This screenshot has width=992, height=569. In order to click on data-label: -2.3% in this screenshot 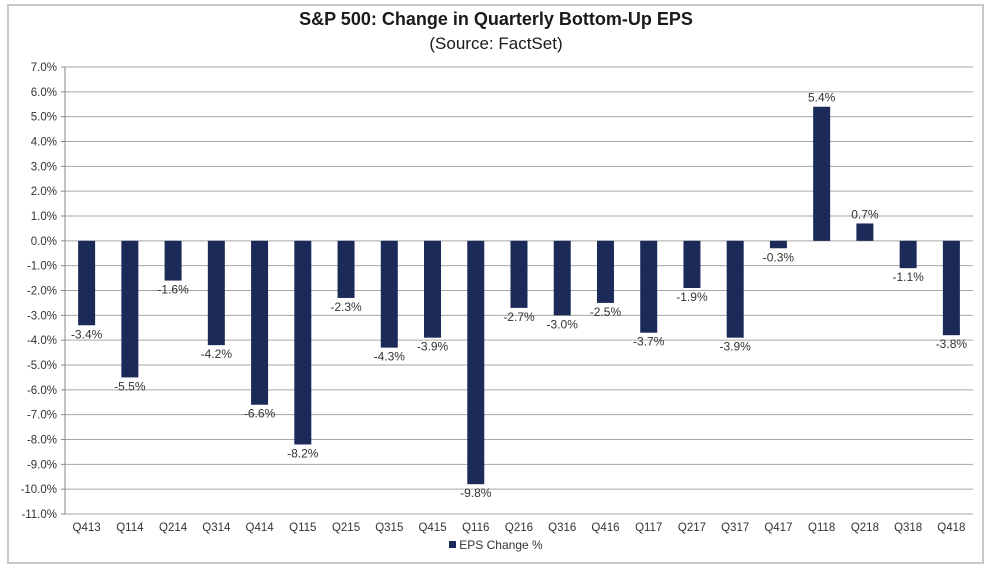, I will do `click(346, 307)`.